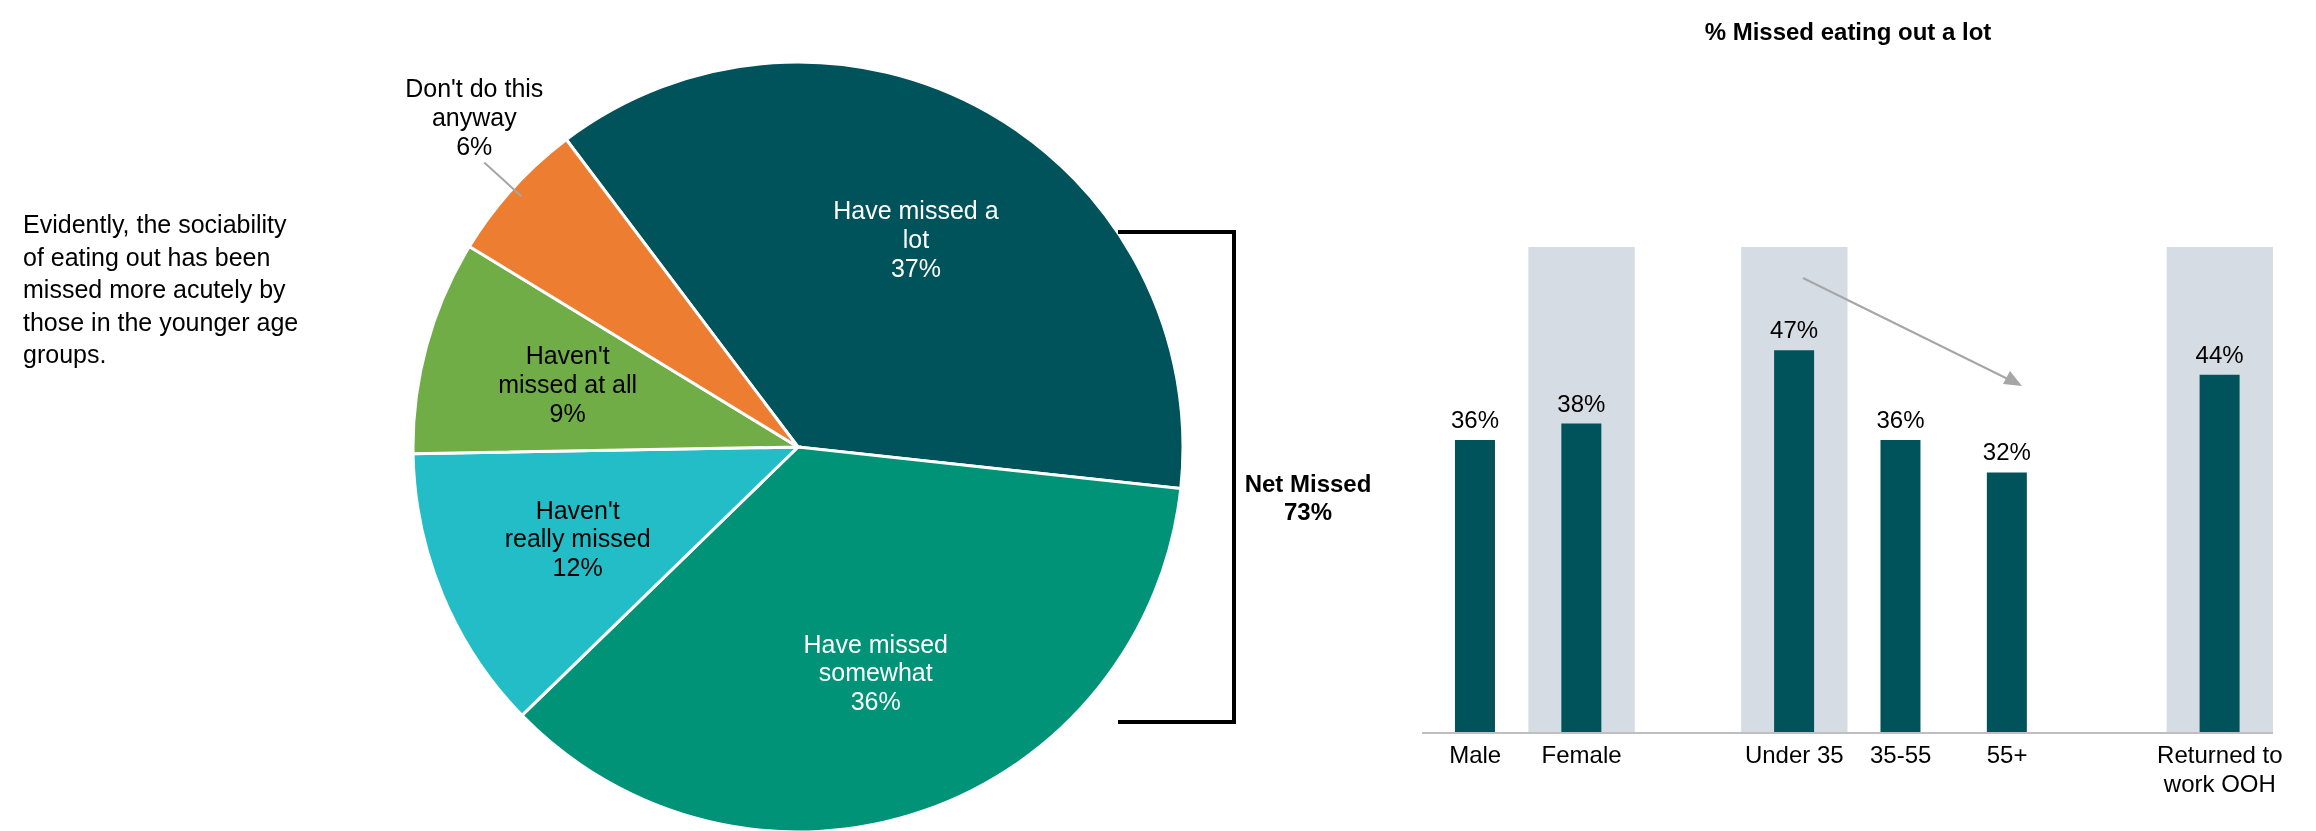 The width and height of the screenshot is (2316, 831). What do you see at coordinates (2007, 754) in the screenshot?
I see `x-tick-label: 55+` at bounding box center [2007, 754].